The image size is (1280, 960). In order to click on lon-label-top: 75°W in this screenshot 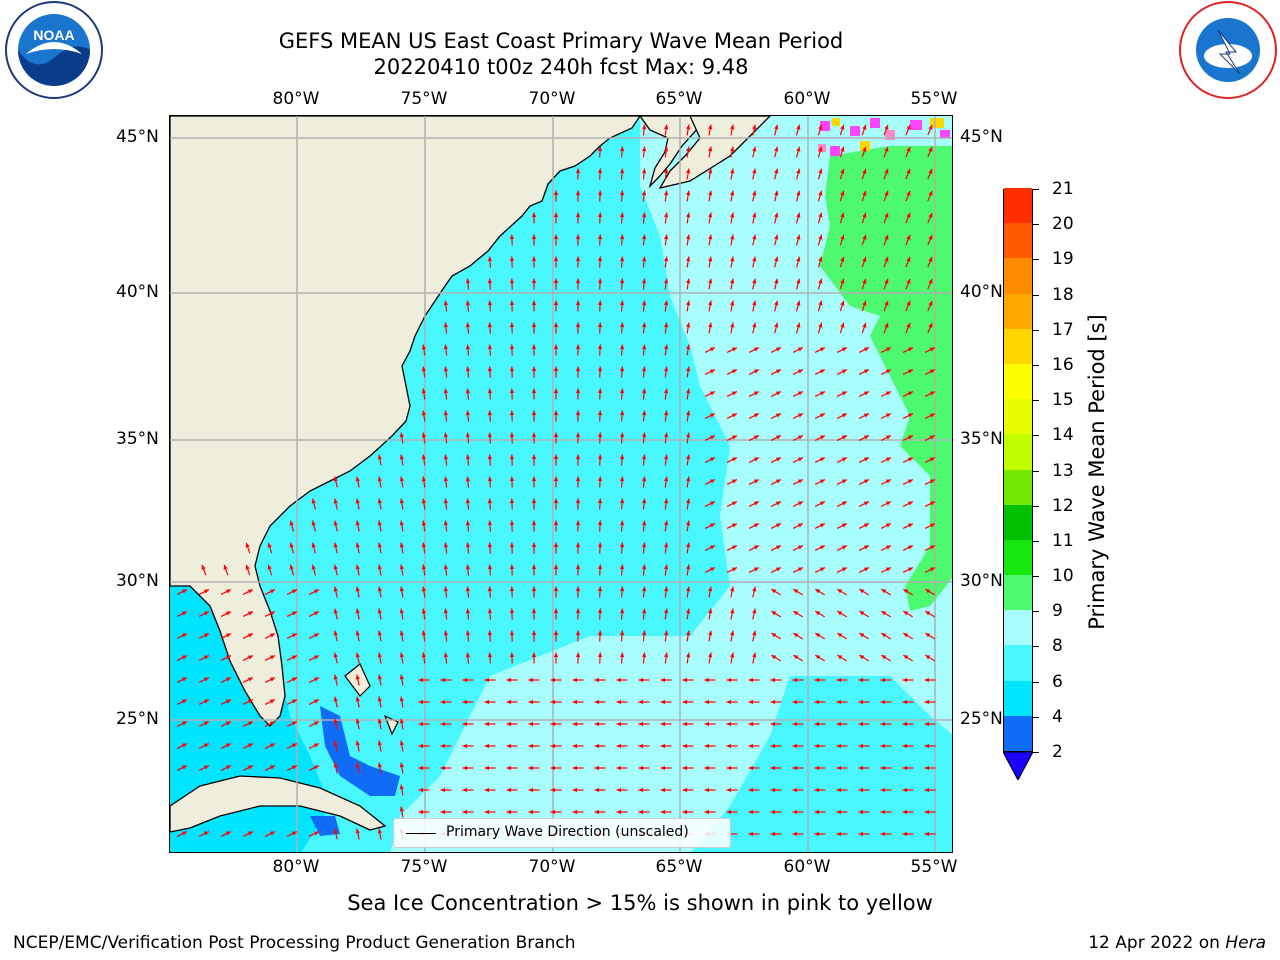, I will do `click(424, 99)`.